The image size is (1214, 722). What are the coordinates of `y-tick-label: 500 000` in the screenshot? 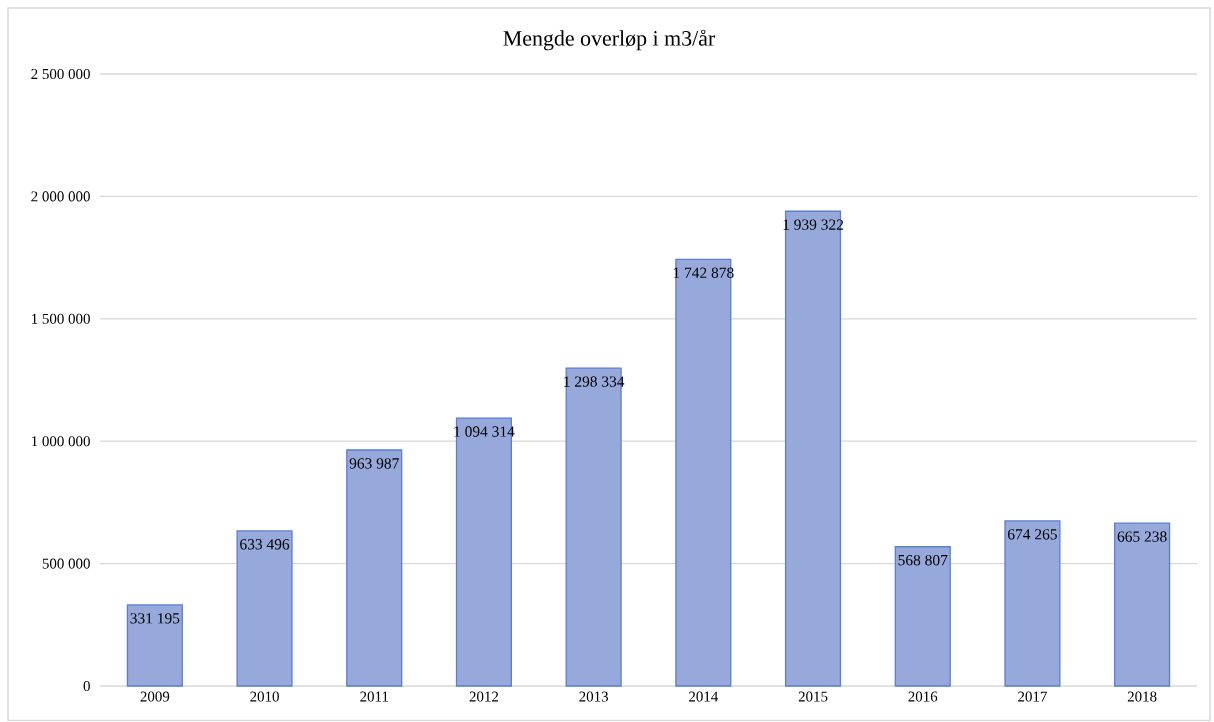 It's located at (66, 563).